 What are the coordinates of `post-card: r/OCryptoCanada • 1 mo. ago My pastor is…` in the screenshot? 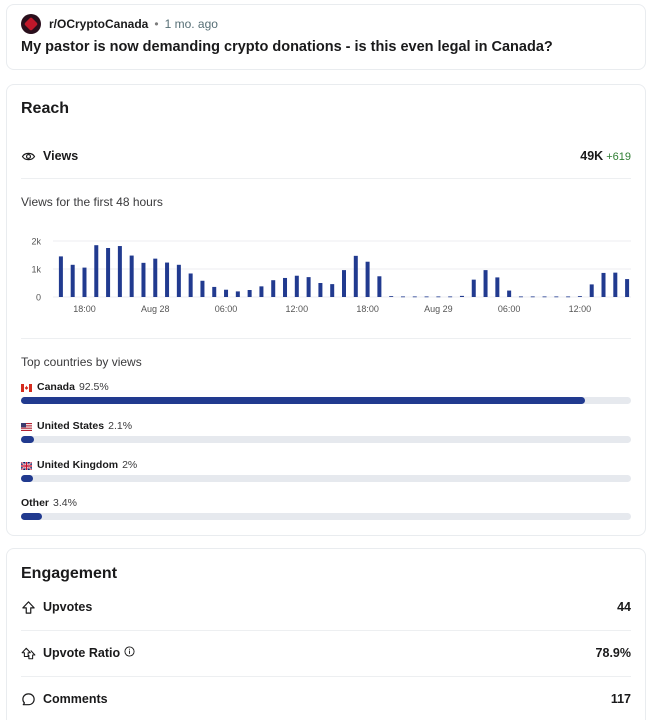 It's located at (326, 37).